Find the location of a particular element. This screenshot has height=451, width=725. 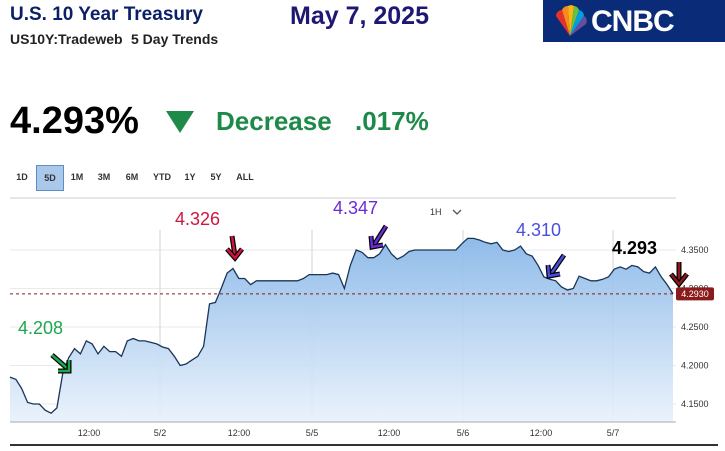

x-tick-label: 5/2 is located at coordinates (160, 433).